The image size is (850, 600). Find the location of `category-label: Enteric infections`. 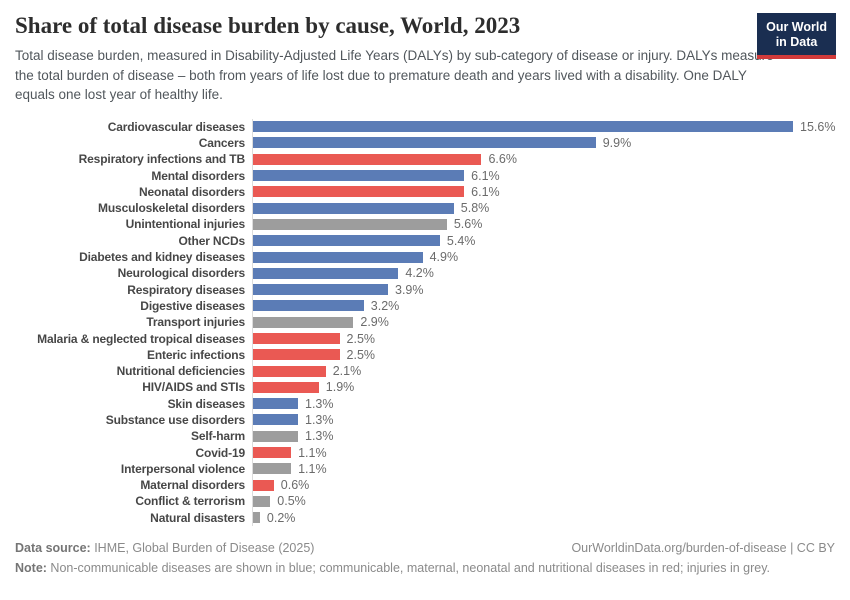

category-label: Enteric infections is located at coordinates (196, 354).